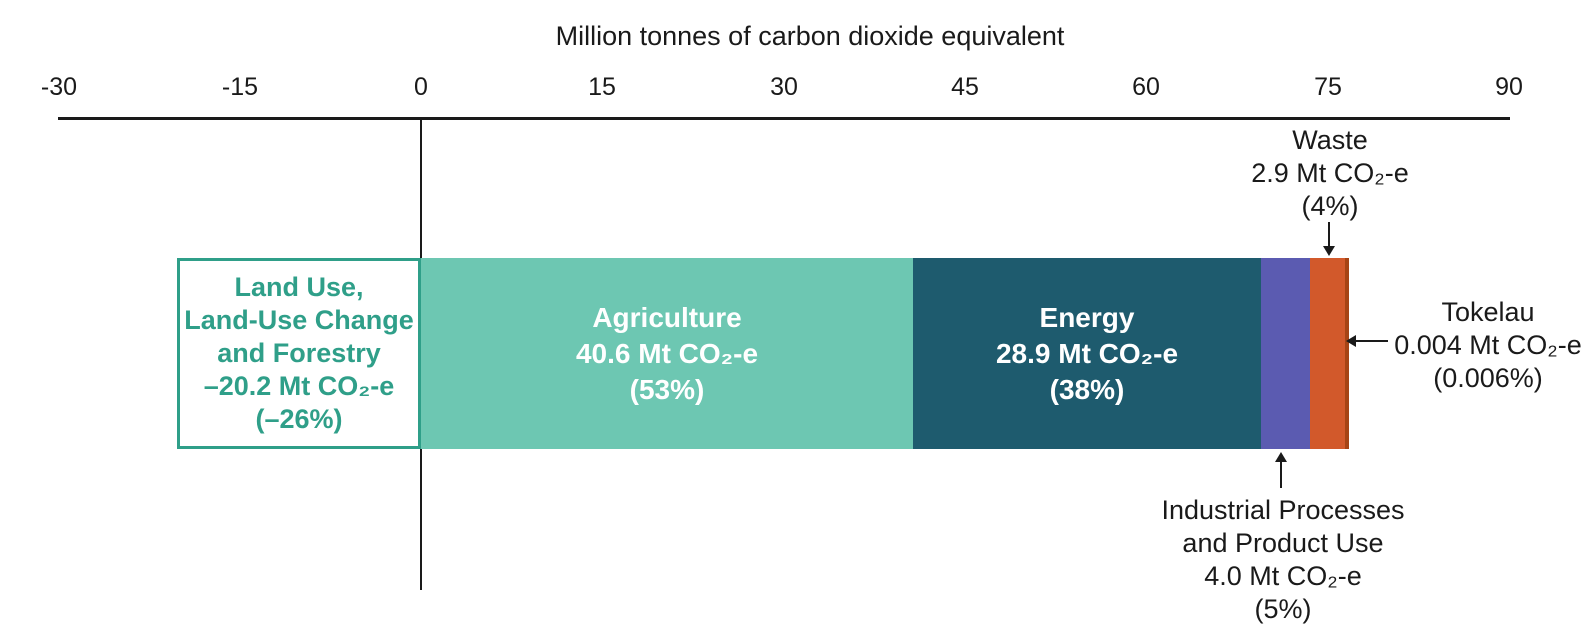  Describe the element at coordinates (965, 87) in the screenshot. I see `x-tick-45: 45` at that location.